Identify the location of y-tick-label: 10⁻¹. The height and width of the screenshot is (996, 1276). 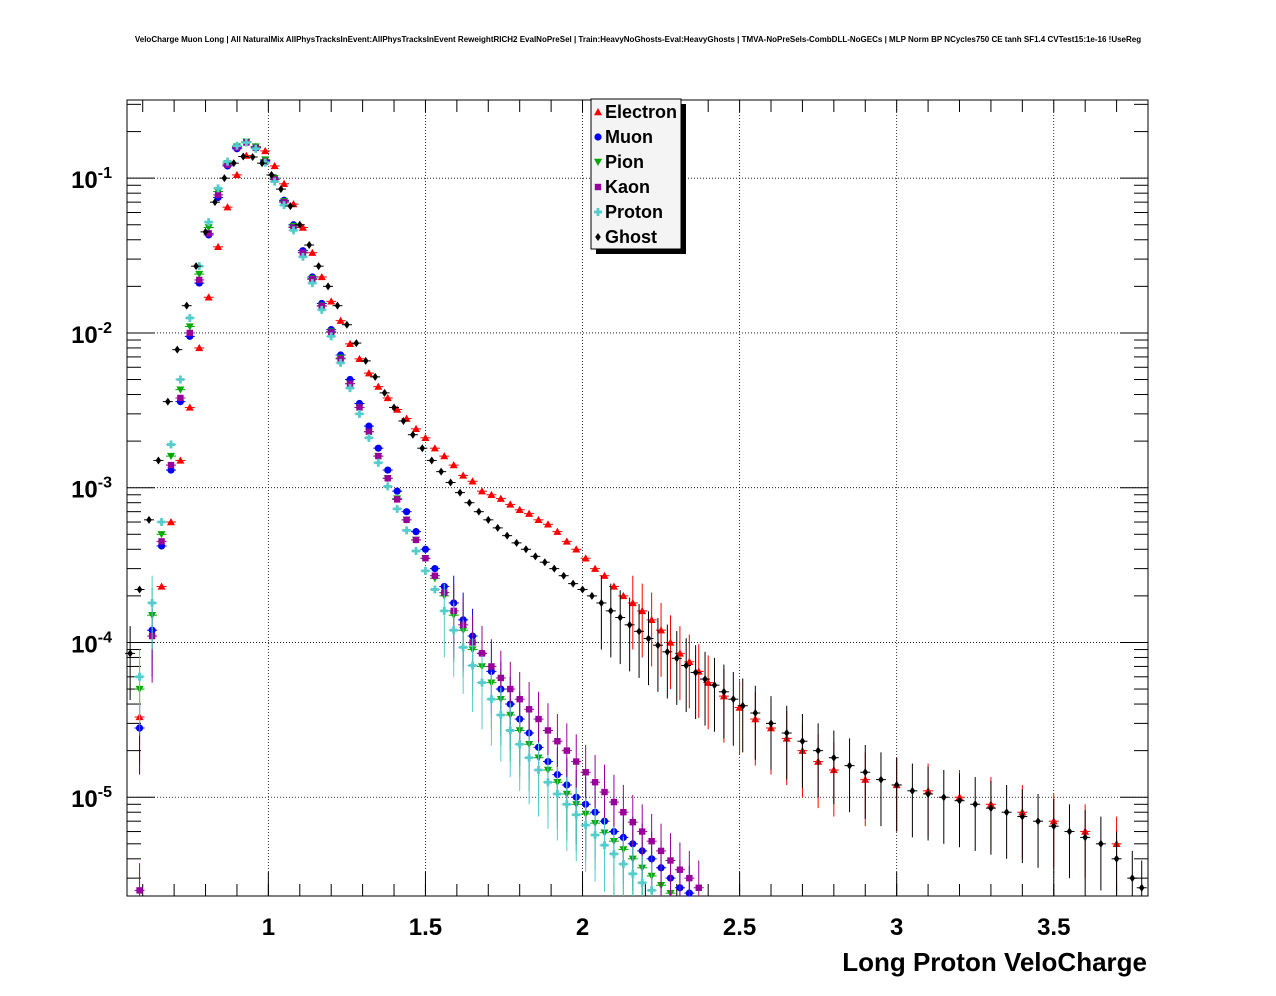
(91, 179).